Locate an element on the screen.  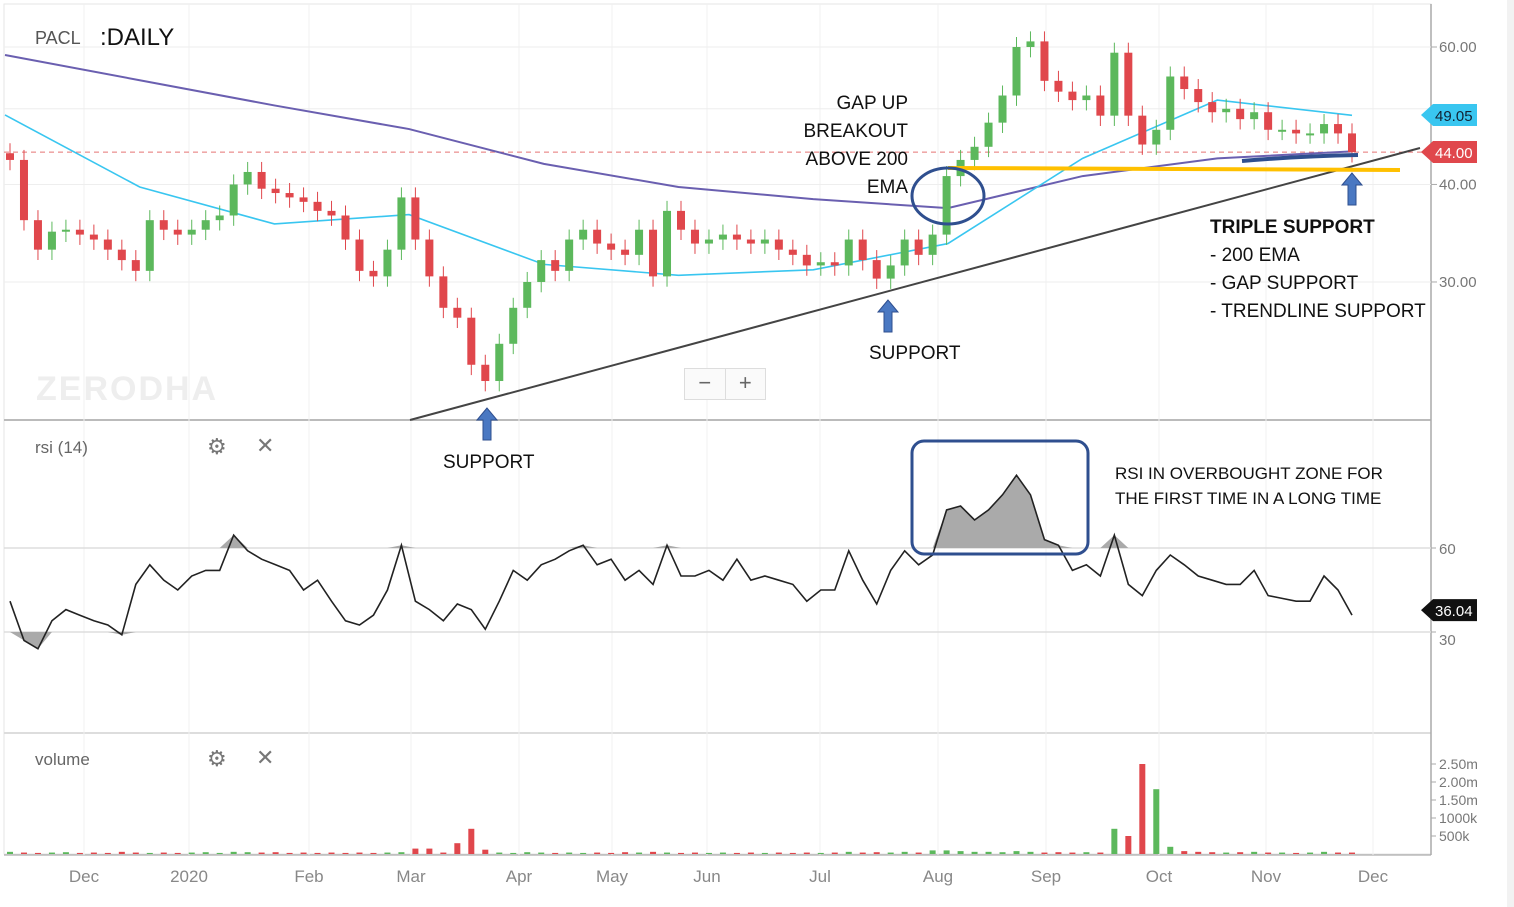
interval-selector: :DAILY is located at coordinates (137, 37).